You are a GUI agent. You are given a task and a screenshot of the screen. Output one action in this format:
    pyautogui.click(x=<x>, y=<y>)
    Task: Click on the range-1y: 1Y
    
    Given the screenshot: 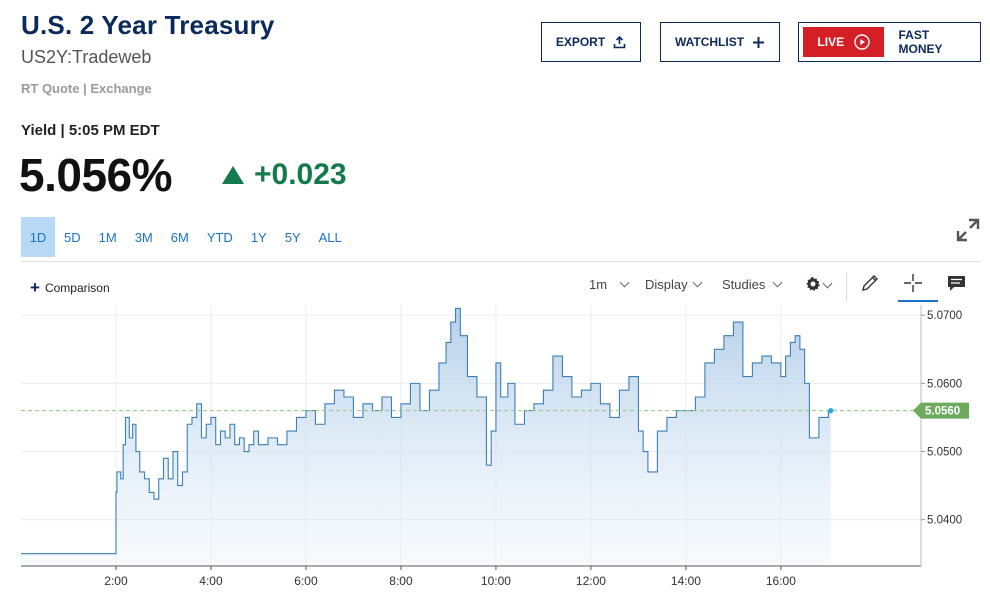 What is the action you would take?
    pyautogui.click(x=258, y=237)
    